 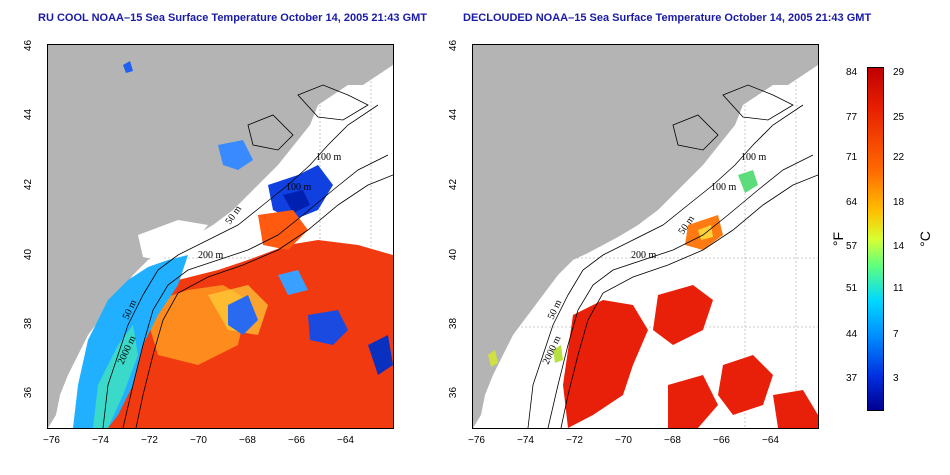 I want to click on c-tick: 3, so click(x=896, y=378).